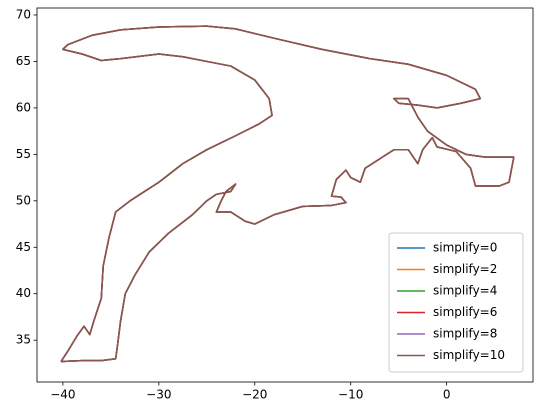 The image size is (543, 413). What do you see at coordinates (23, 247) in the screenshot?
I see `y-tick-label: 45` at bounding box center [23, 247].